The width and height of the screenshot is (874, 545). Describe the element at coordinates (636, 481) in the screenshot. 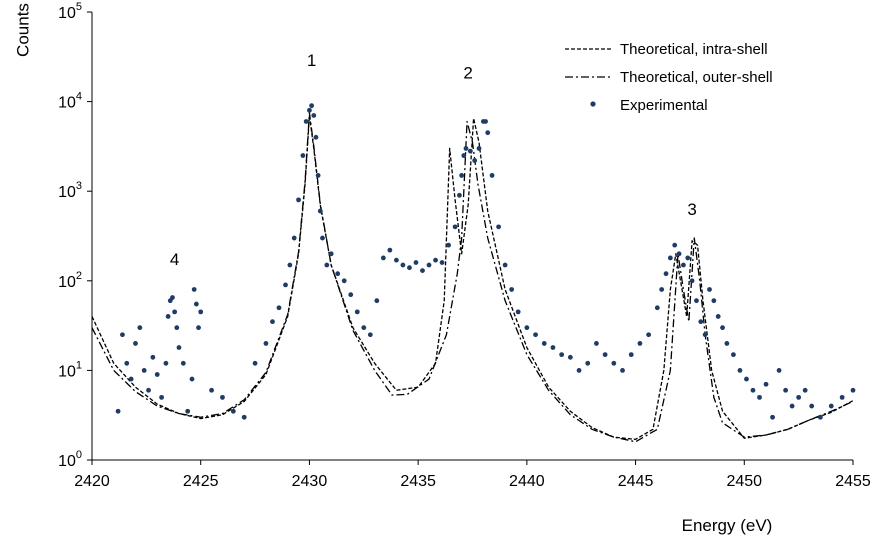

I see `x-tick-label: 2445` at that location.